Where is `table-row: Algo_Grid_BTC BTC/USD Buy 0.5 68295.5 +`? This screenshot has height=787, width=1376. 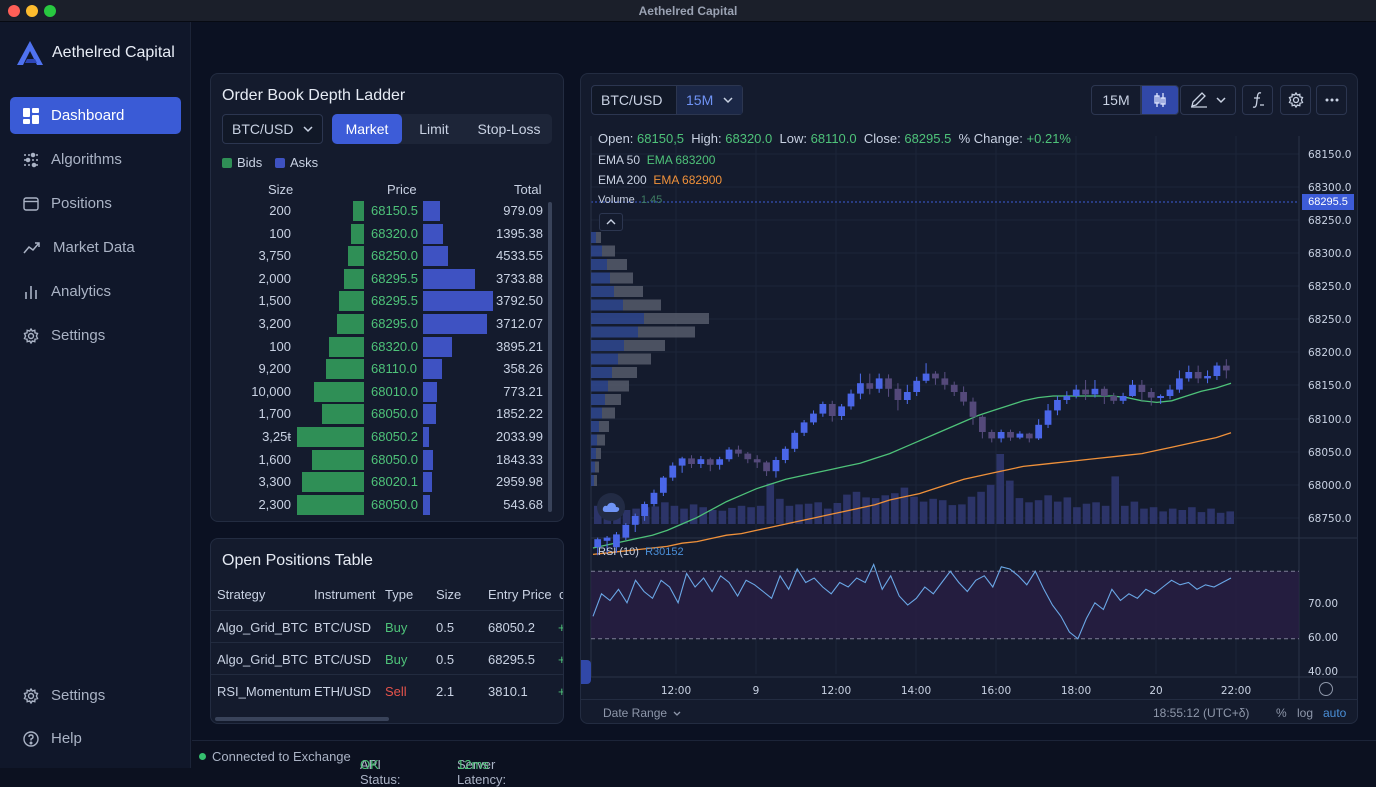 table-row: Algo_Grid_BTC BTC/USD Buy 0.5 68295.5 + is located at coordinates (387, 658).